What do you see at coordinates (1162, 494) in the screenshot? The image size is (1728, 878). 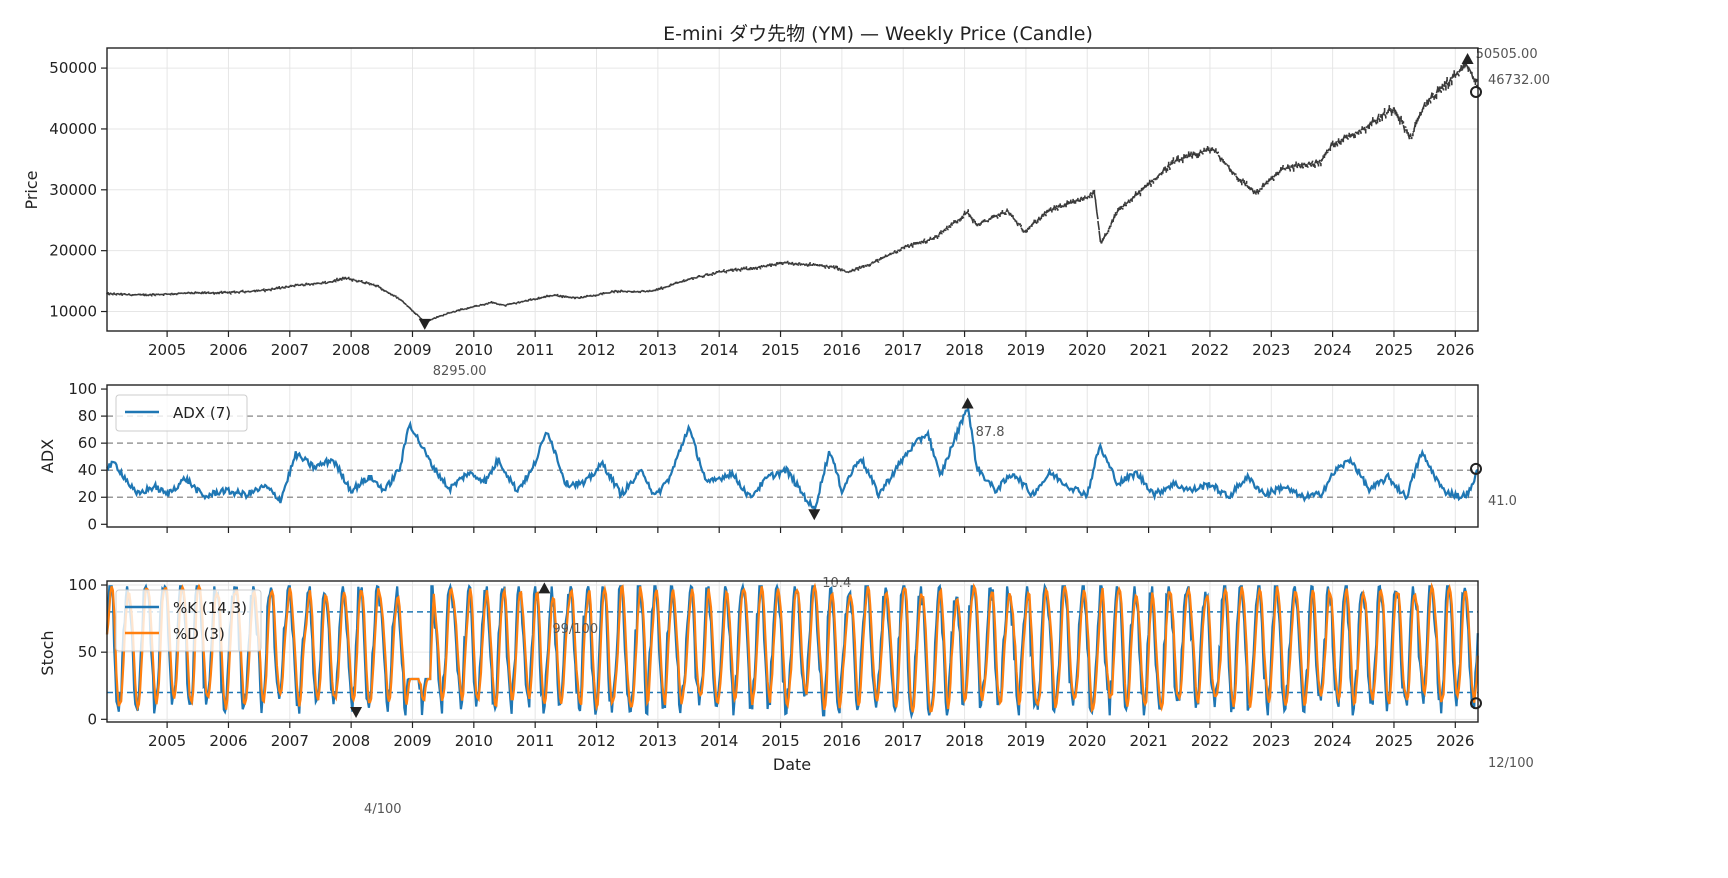 I see `adx-annotations: 87.8 10.4 41.0` at bounding box center [1162, 494].